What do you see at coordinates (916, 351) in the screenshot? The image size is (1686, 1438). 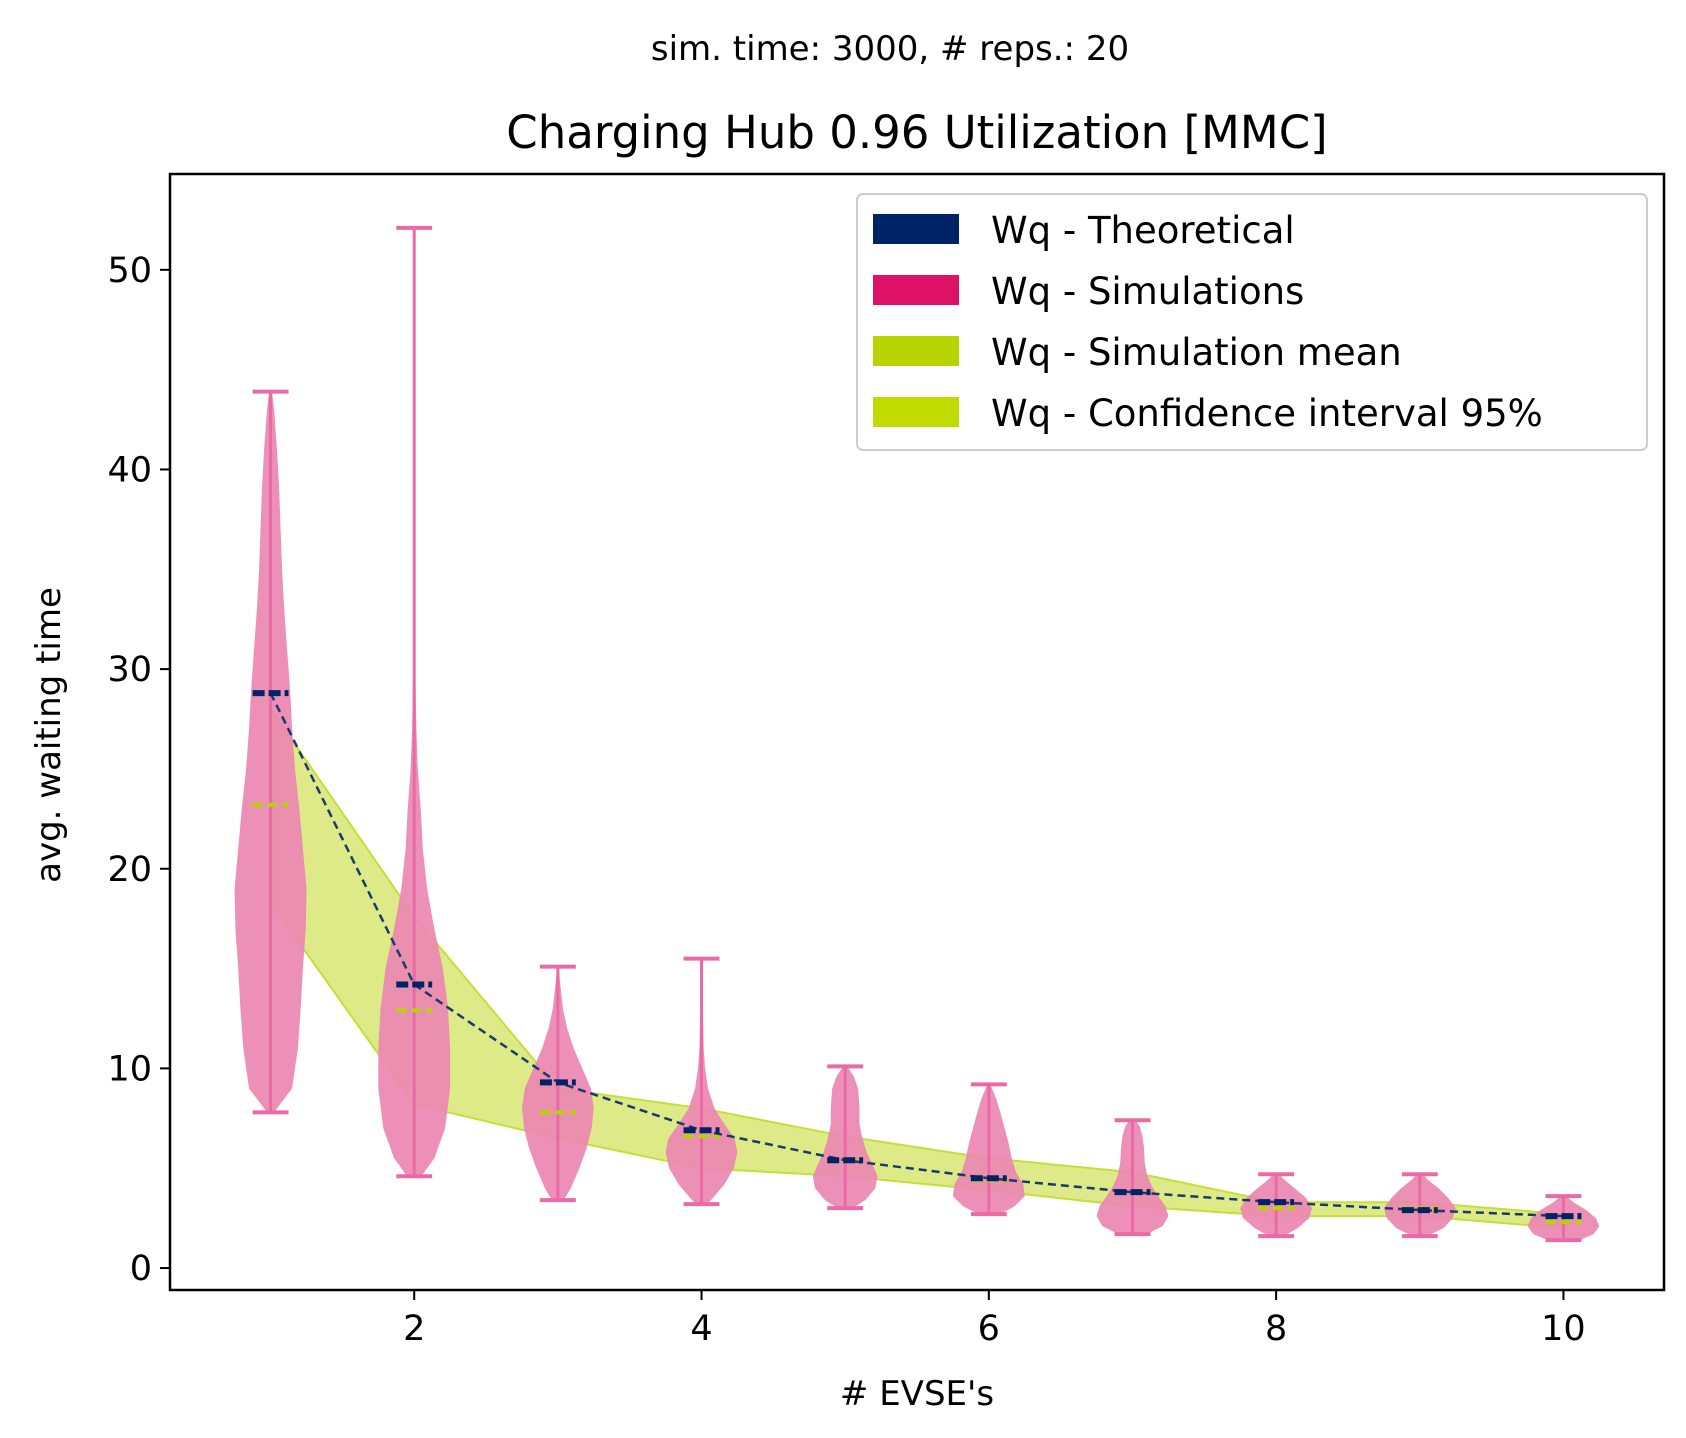 I see `legend-swatch-simulation-mean` at bounding box center [916, 351].